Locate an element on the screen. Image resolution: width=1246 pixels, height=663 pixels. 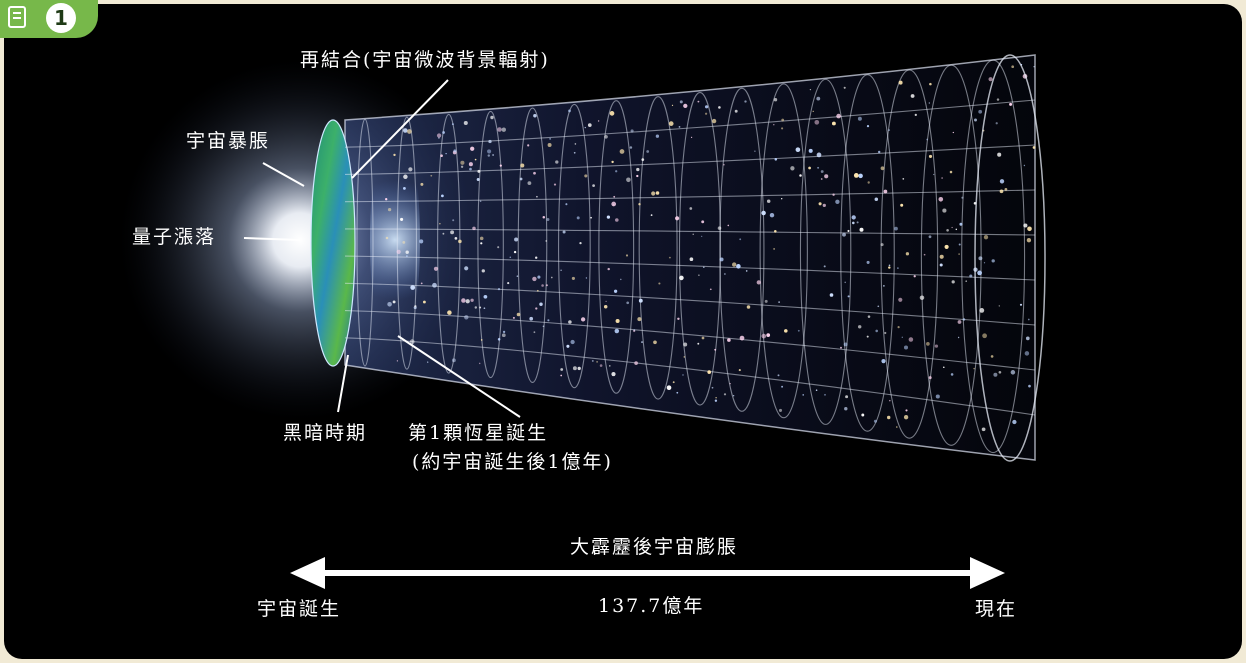
cmb-disc is located at coordinates (333, 243).